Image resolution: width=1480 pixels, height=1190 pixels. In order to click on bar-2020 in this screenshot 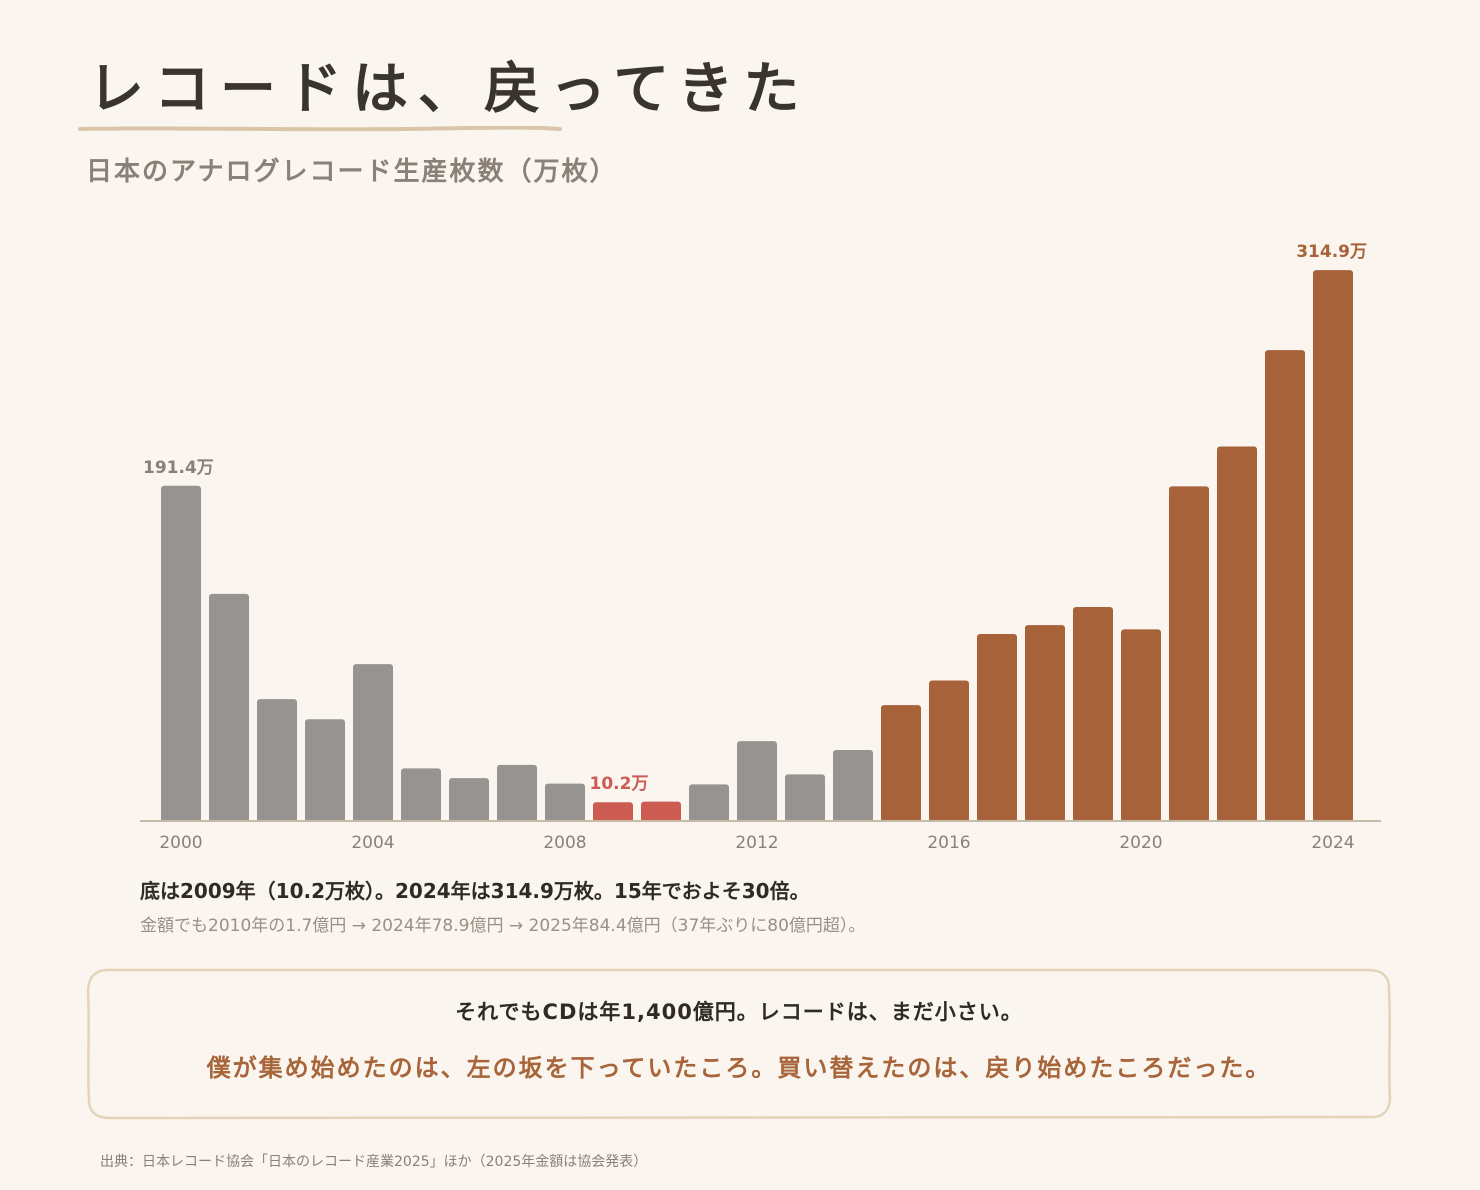, I will do `click(1141, 725)`.